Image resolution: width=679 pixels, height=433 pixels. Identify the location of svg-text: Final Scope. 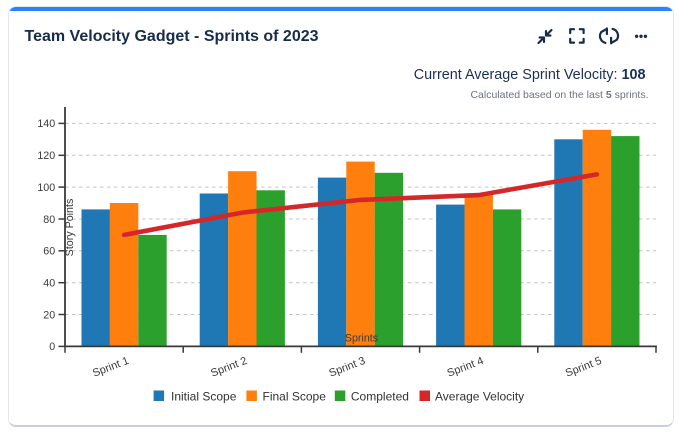
(295, 396).